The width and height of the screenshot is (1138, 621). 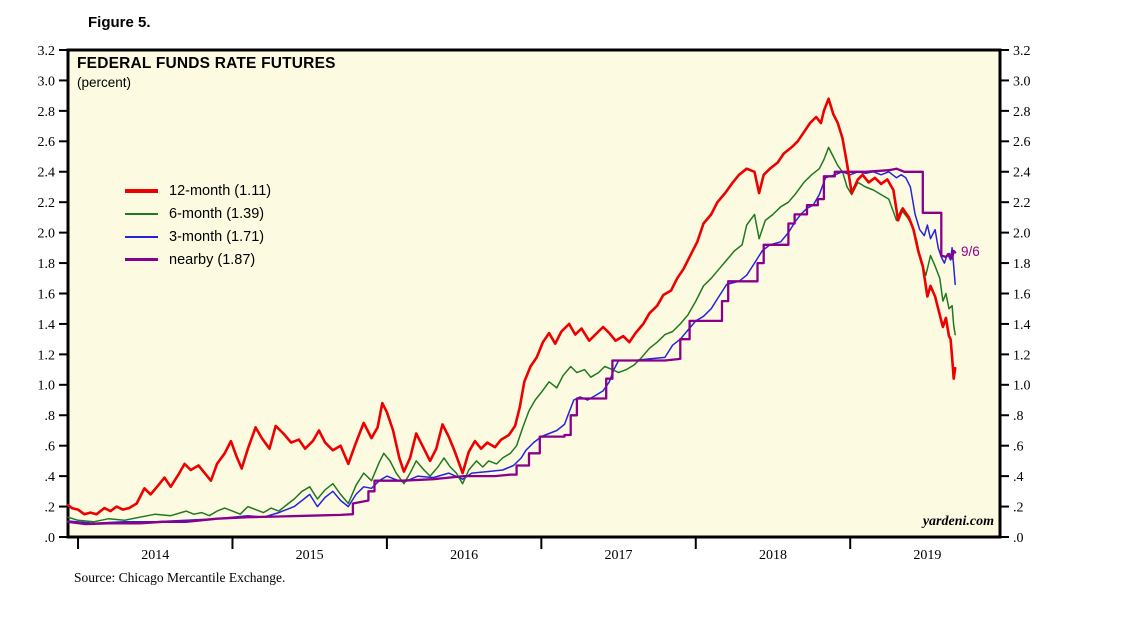 I want to click on figure-label: Figure 5., so click(x=119, y=22).